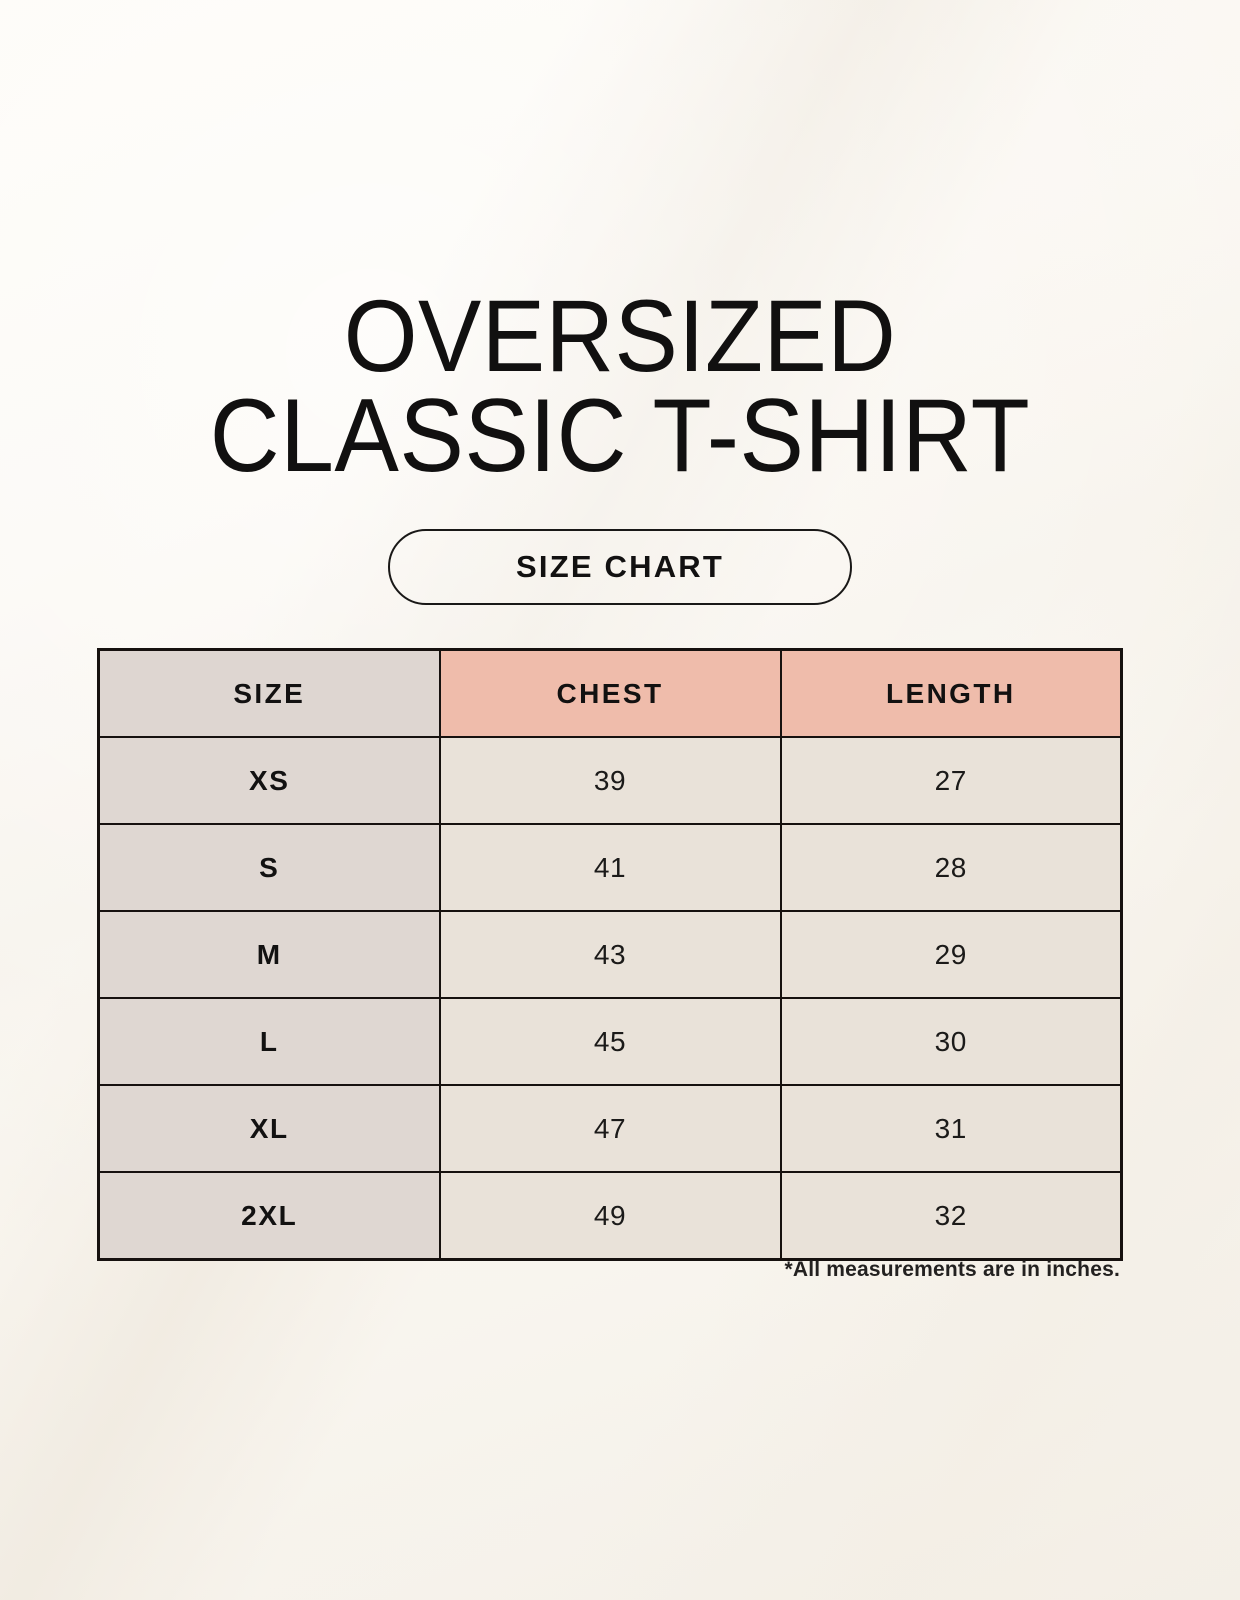  I want to click on cell-chest: 45, so click(610, 1041).